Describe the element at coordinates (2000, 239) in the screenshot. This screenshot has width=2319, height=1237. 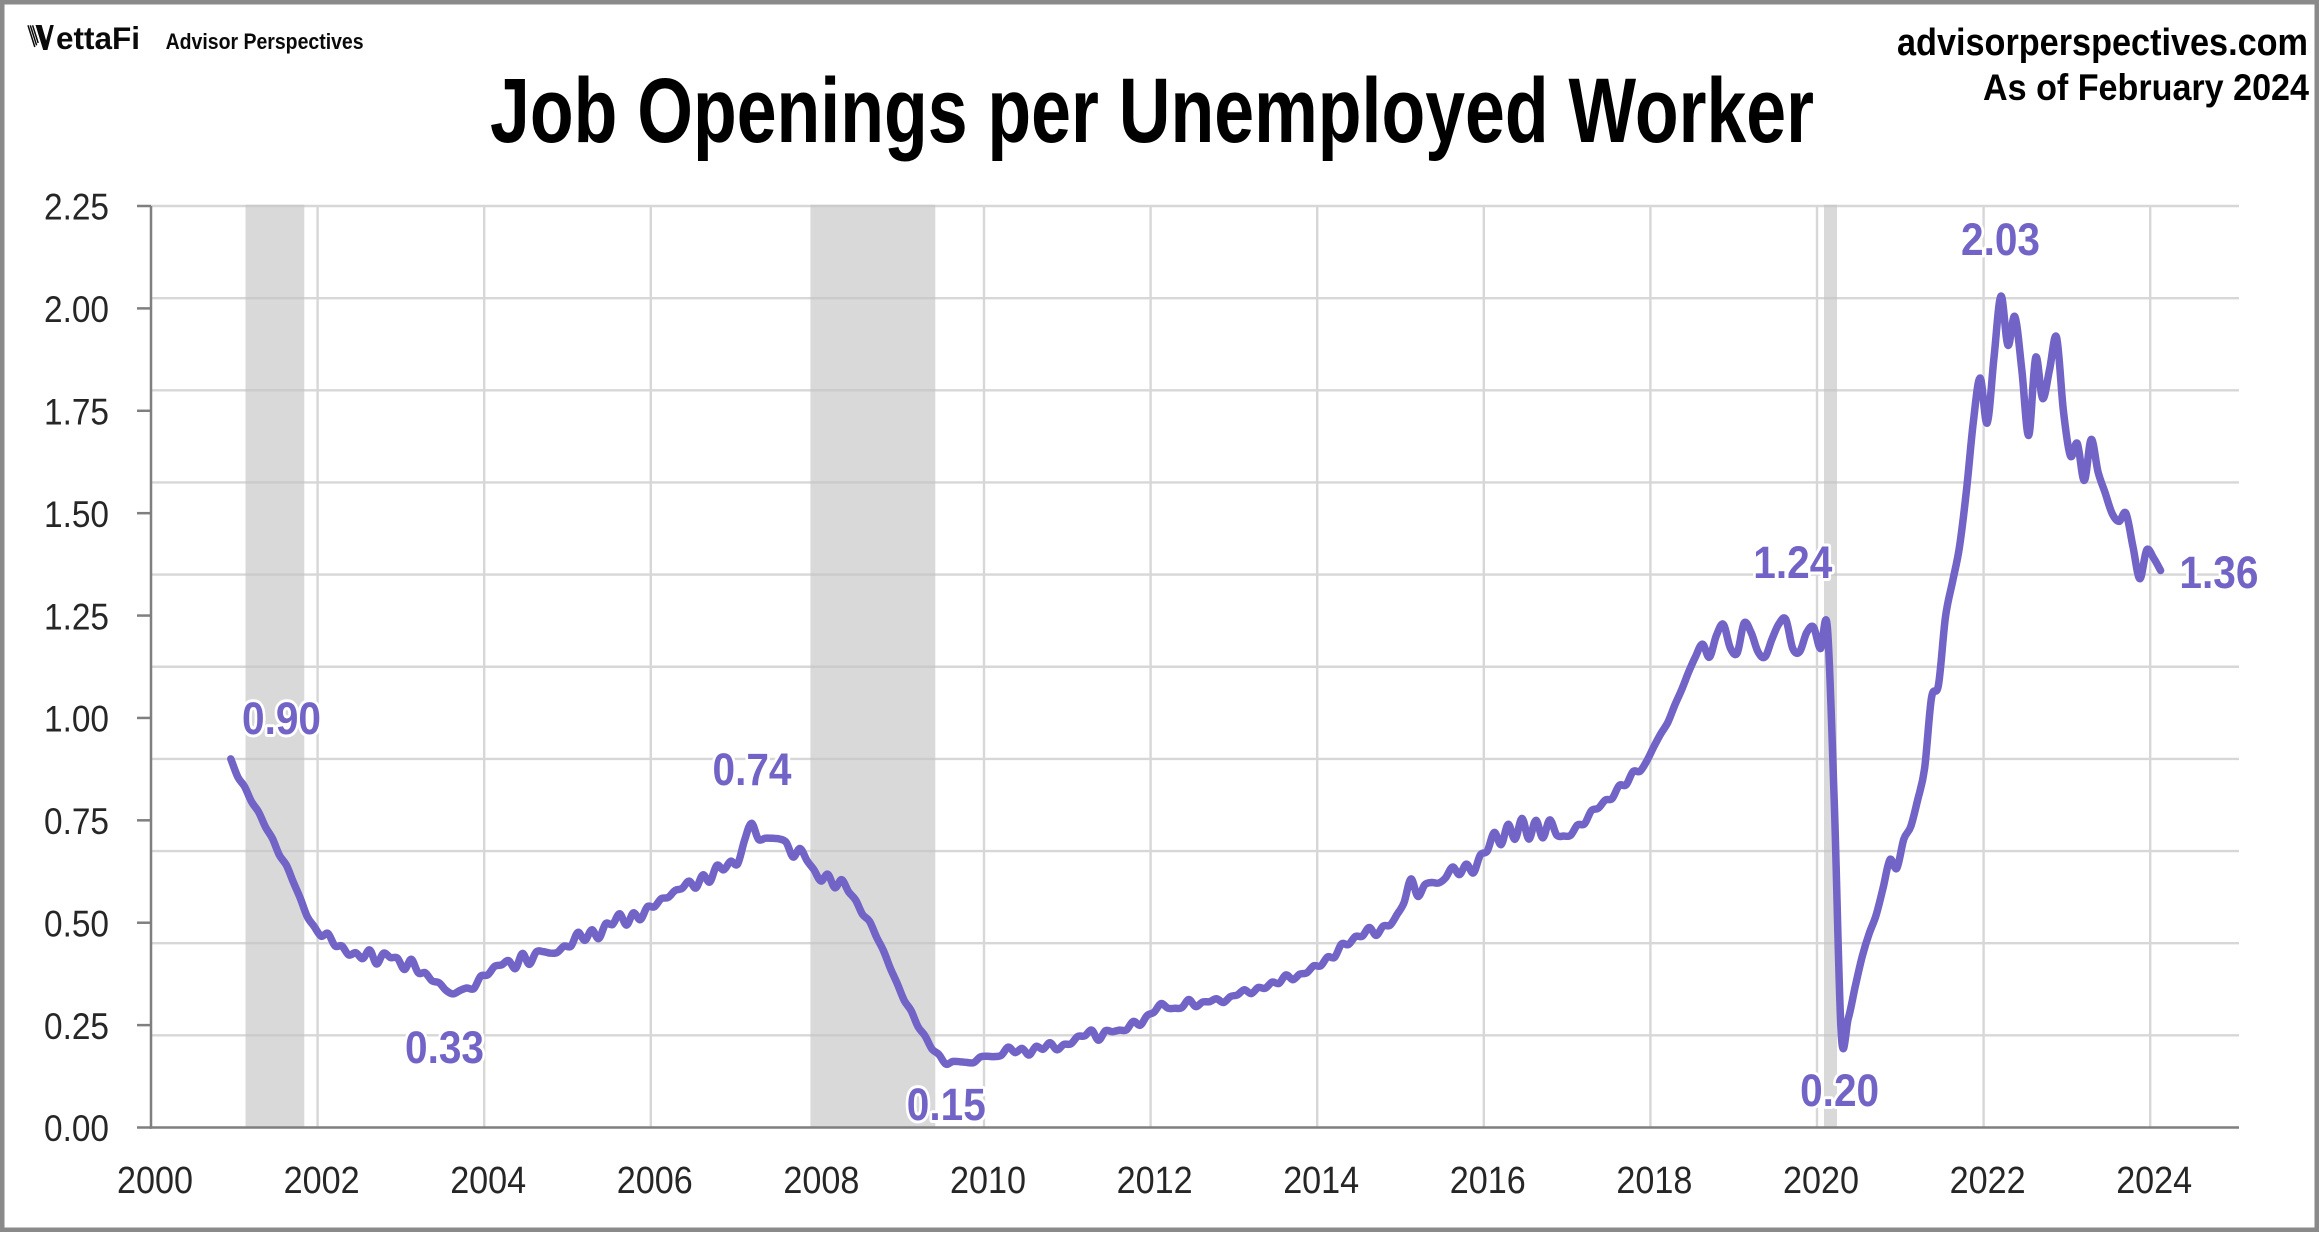
I see `svg-text: 2.03` at that location.